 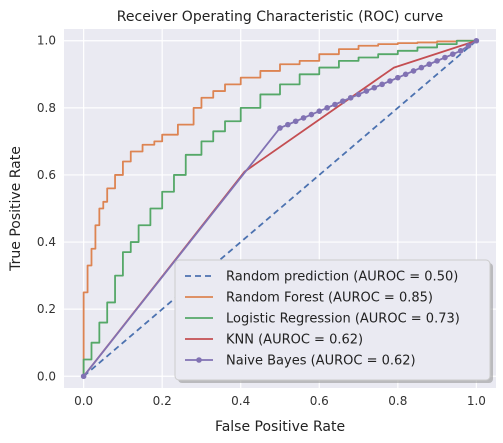 I want to click on legend-entry: KNN (AUROC = 0.62), so click(x=294, y=340).